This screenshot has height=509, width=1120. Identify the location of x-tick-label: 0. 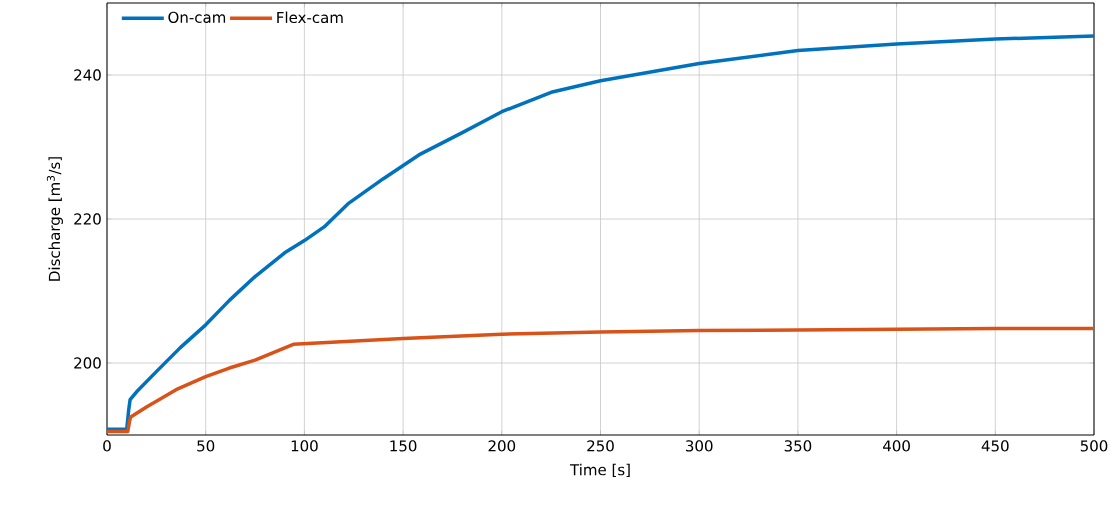
(107, 446).